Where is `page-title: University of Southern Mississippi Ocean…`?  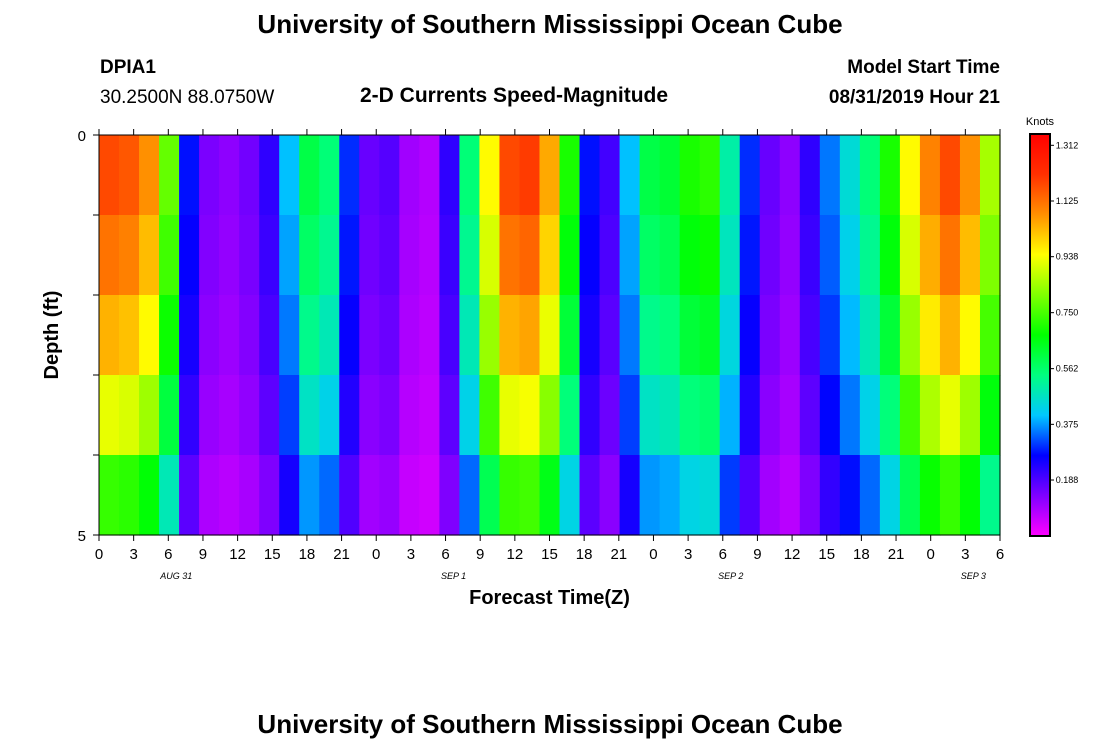
page-title: University of Southern Mississippi Ocean… is located at coordinates (550, 24).